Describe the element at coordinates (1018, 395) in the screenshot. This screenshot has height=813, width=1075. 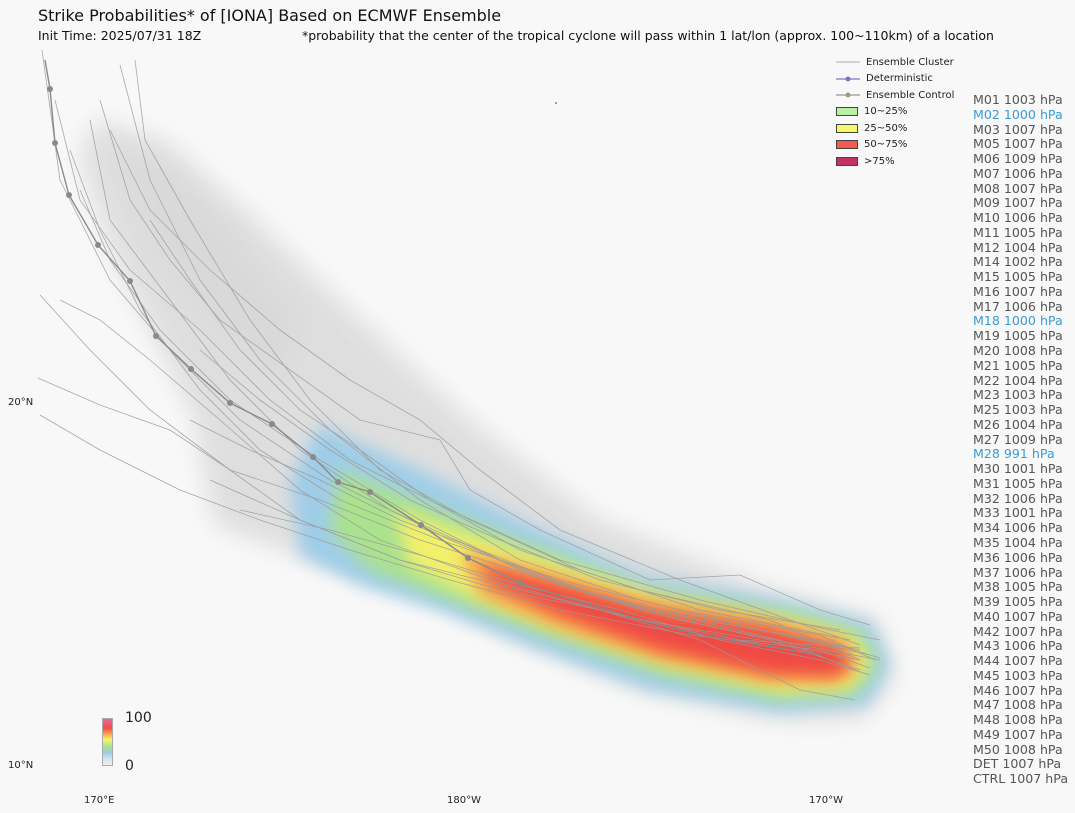
I see `member-entry: M23 1003 hPa` at that location.